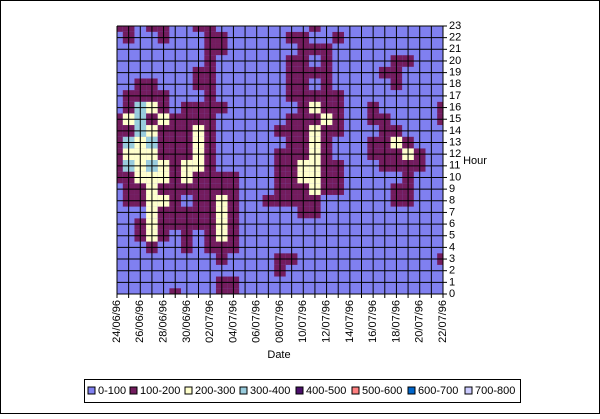 The width and height of the screenshot is (600, 419). Describe the element at coordinates (455, 84) in the screenshot. I see `y-tick-label: 18` at that location.